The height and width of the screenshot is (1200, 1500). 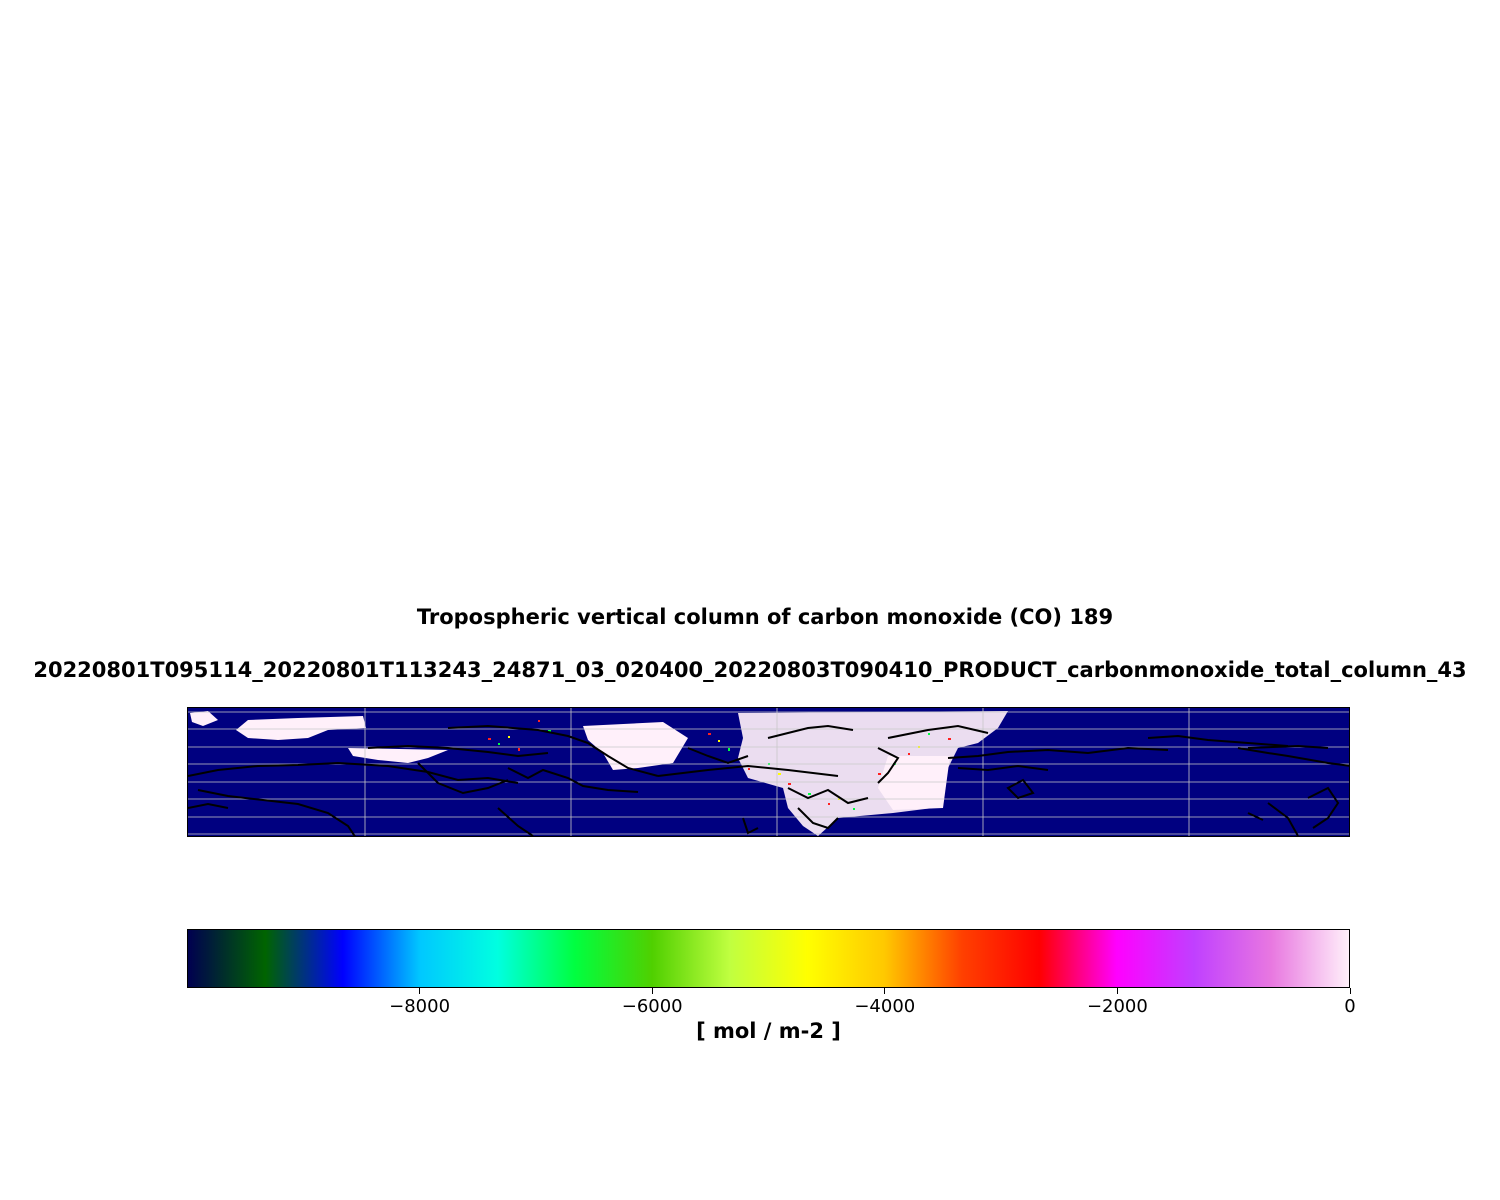 I want to click on colorbar-label: [ mol / m-2 ], so click(x=768, y=1031).